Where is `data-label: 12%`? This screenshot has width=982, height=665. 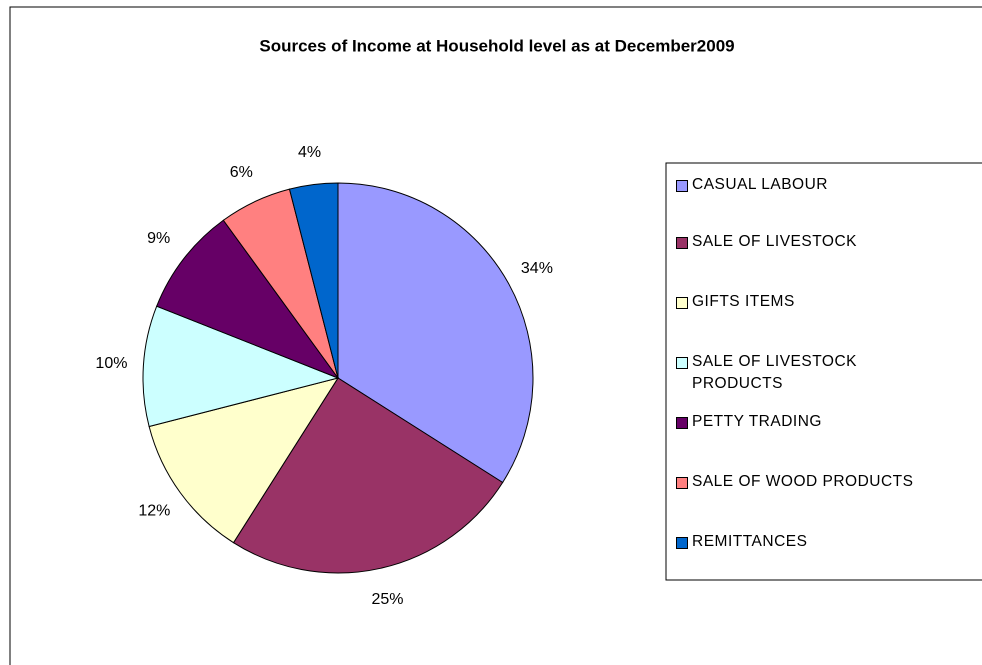
data-label: 12% is located at coordinates (154, 511).